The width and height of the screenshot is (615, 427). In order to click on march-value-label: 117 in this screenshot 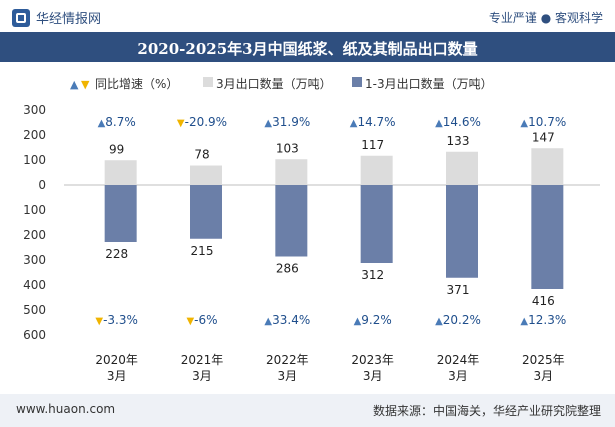, I will do `click(372, 145)`.